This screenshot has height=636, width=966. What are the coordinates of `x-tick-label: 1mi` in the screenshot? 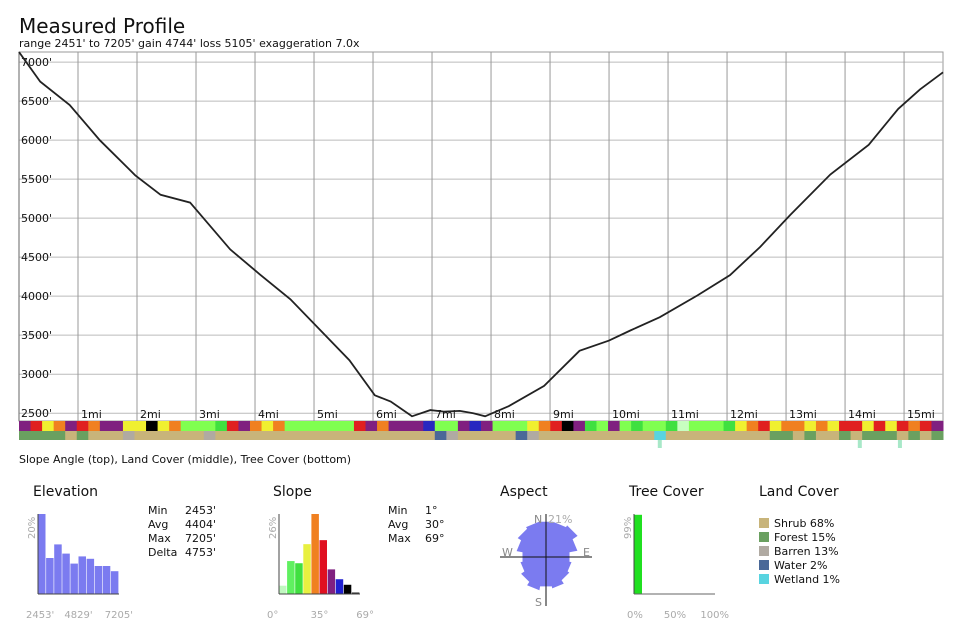 It's located at (91, 414).